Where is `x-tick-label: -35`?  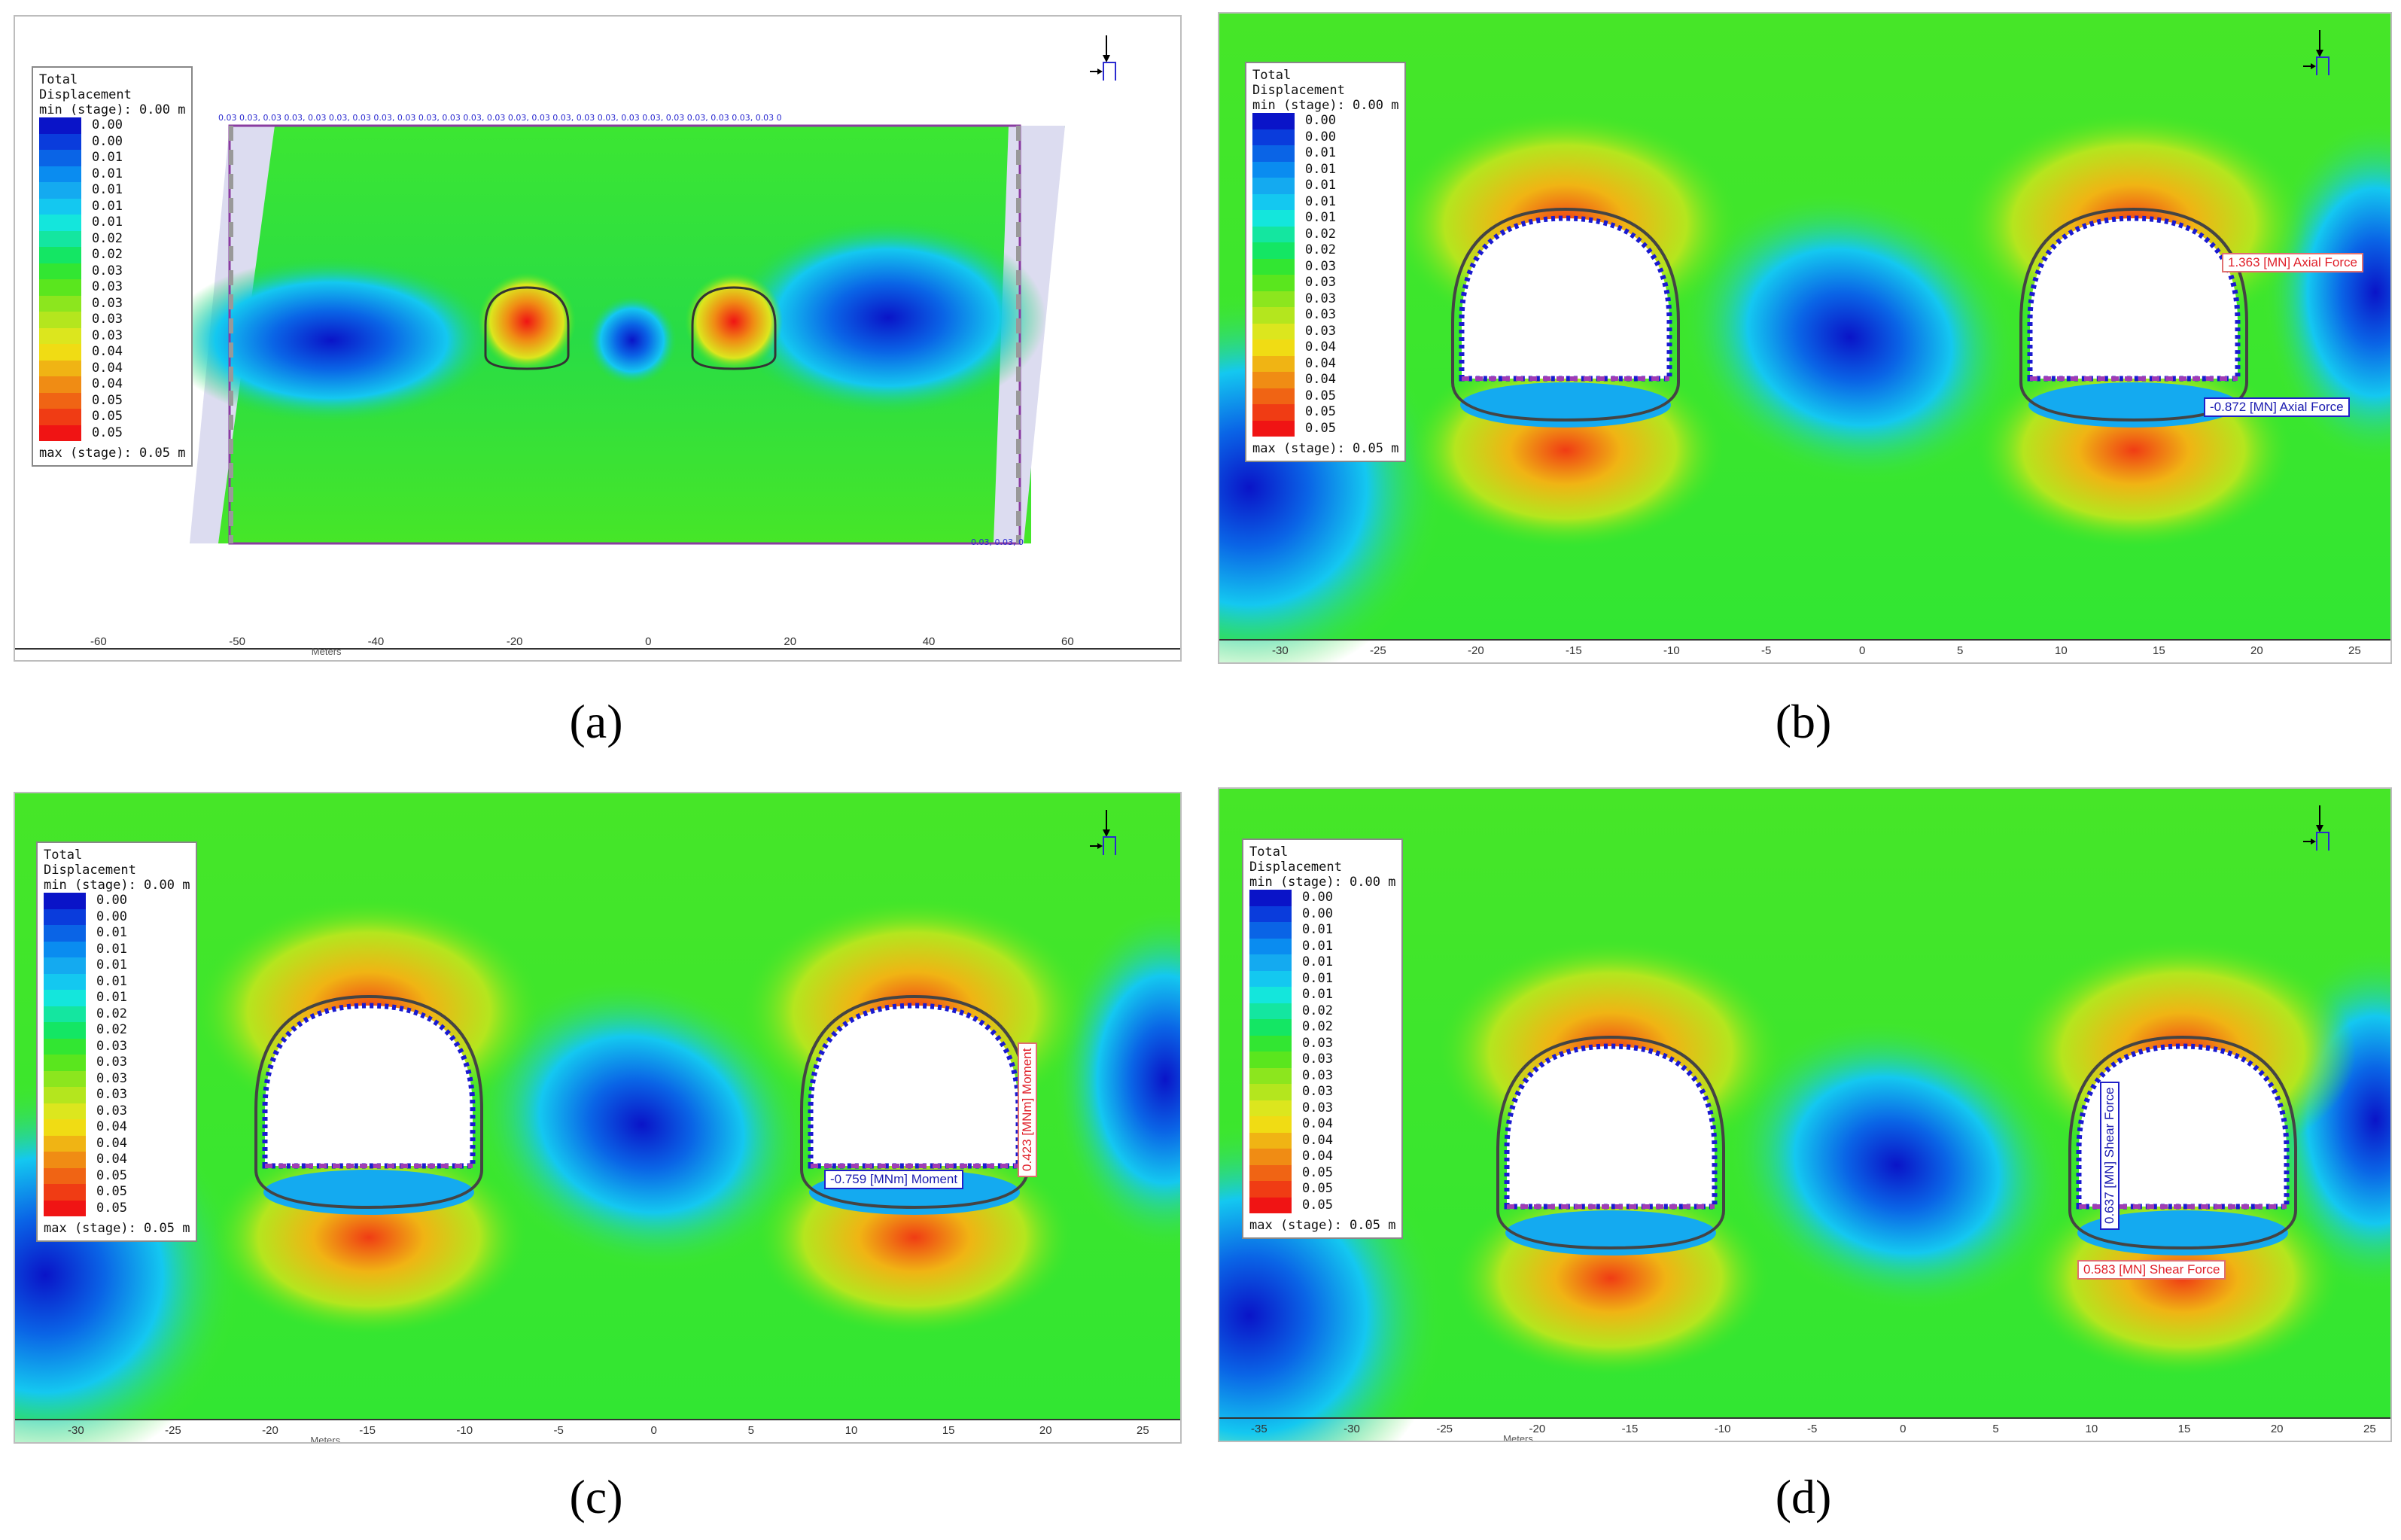
x-tick-label: -35 is located at coordinates (1259, 1429).